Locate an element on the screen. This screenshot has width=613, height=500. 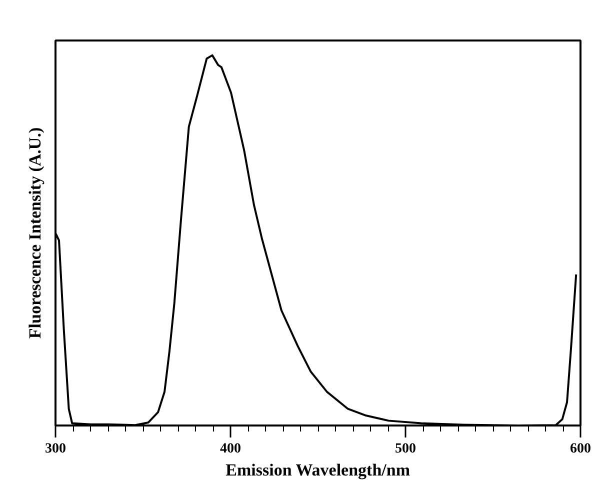
x-tick-label: 300 is located at coordinates (55, 449).